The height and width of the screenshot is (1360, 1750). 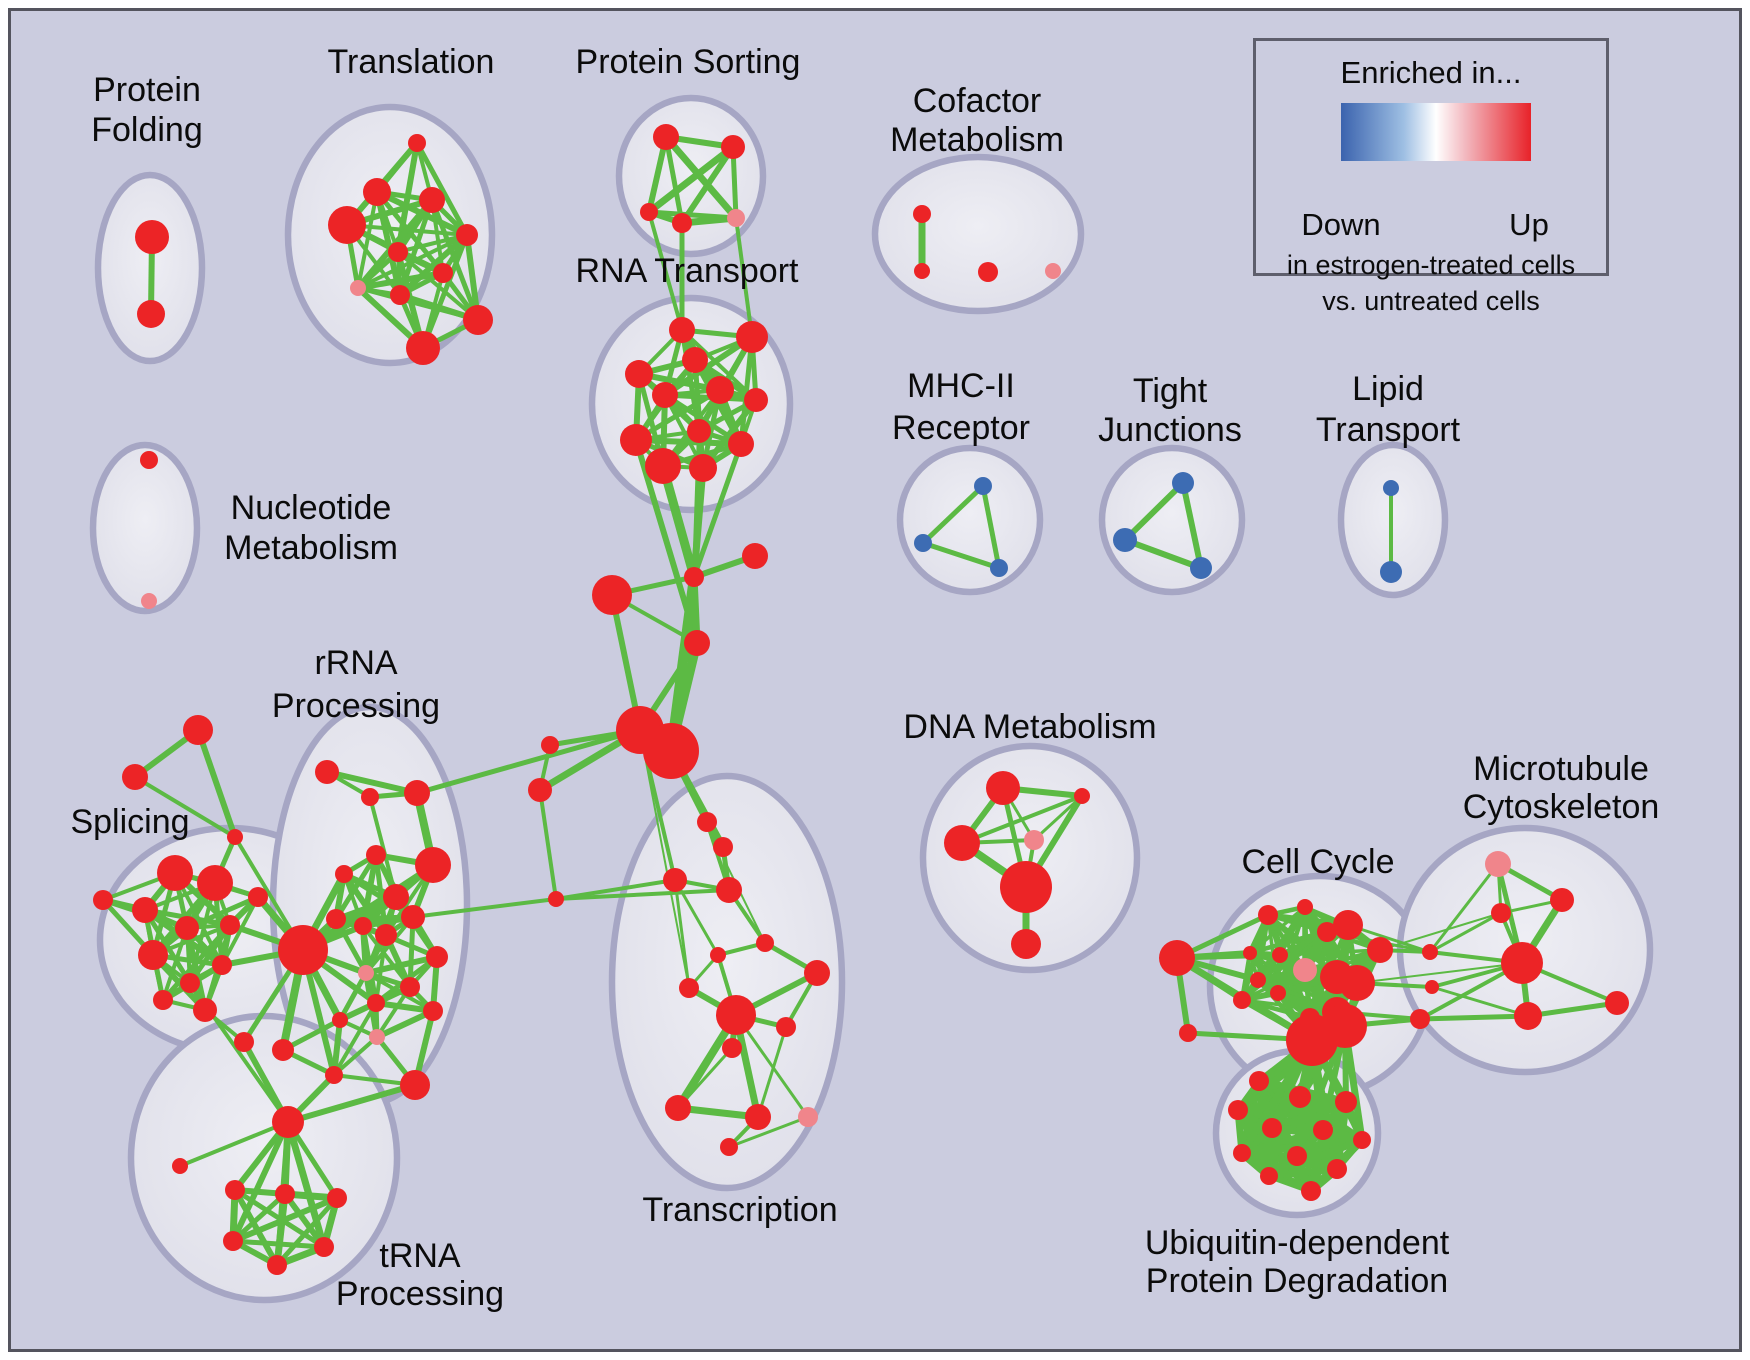 I want to click on node-sp14, so click(x=163, y=1000).